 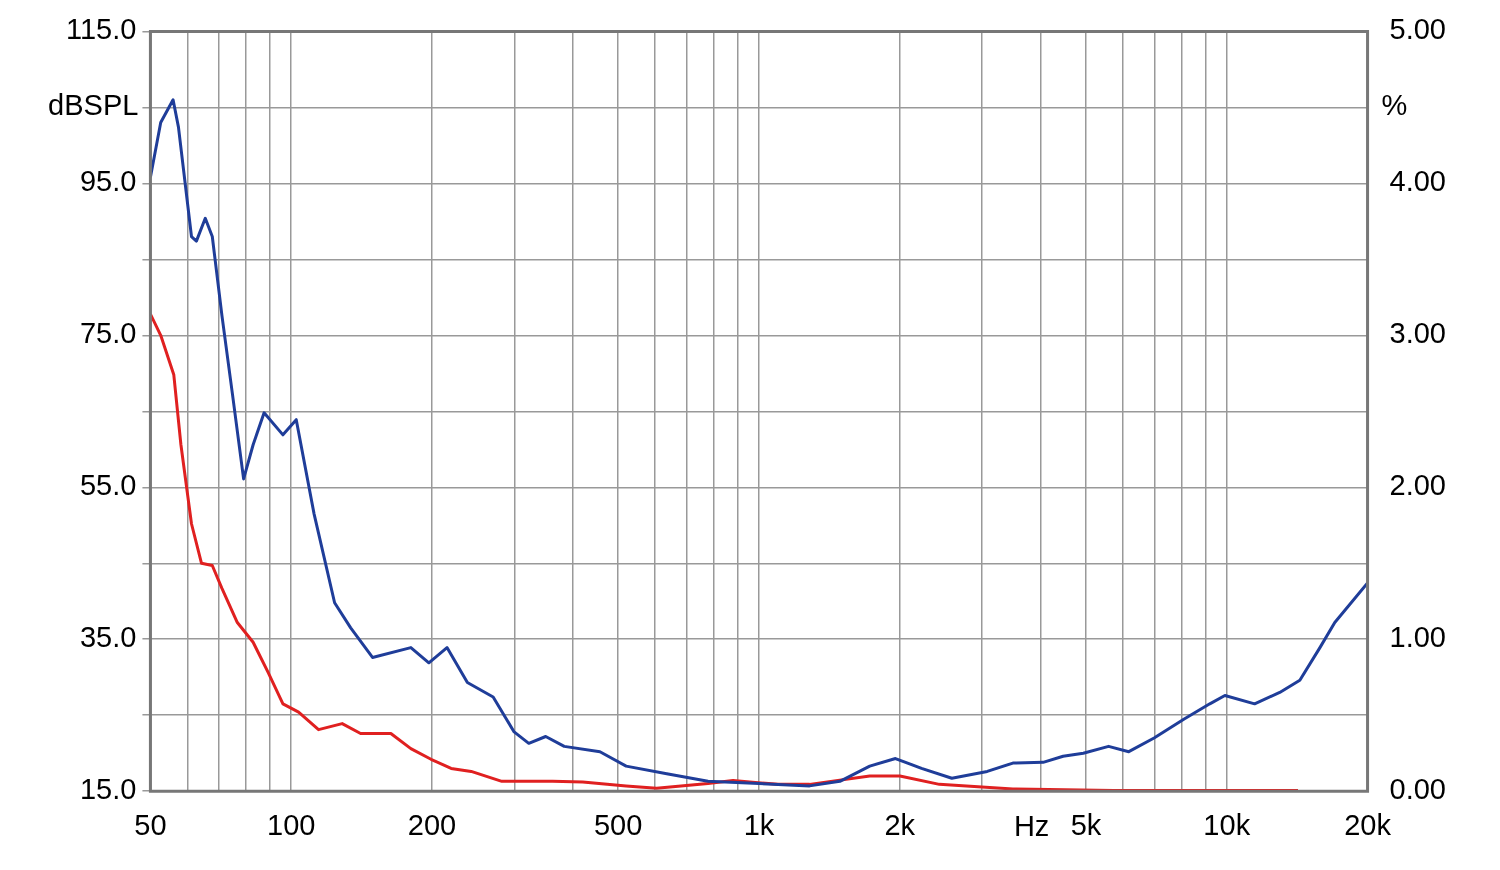 What do you see at coordinates (108, 181) in the screenshot?
I see `y-tick-label: 95.0` at bounding box center [108, 181].